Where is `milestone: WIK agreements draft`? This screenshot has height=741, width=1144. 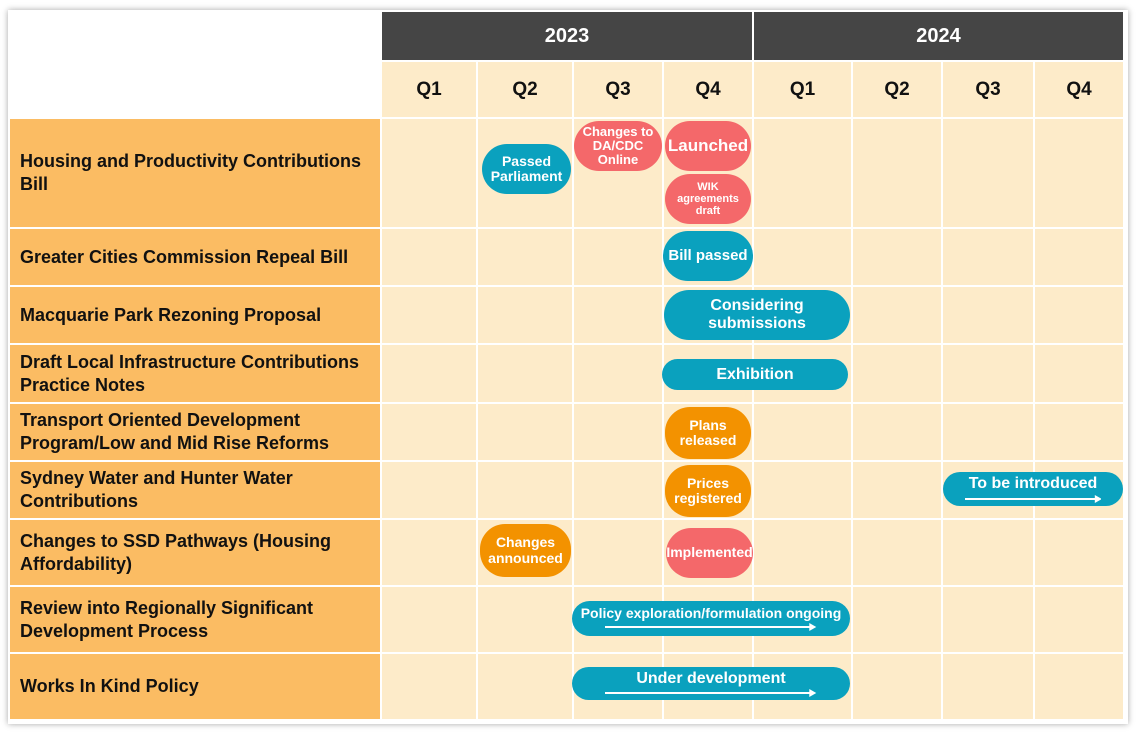
milestone: WIK agreements draft is located at coordinates (708, 199).